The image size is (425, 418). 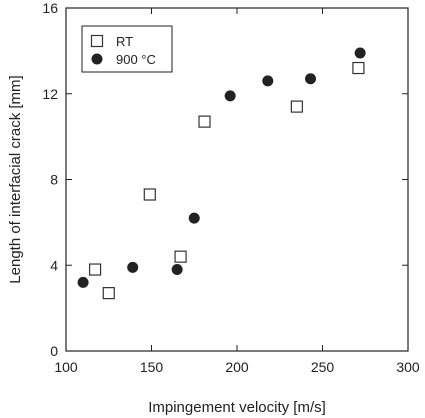 I want to click on y-axis-label: Length of interfacial crack [mm], so click(x=15, y=179).